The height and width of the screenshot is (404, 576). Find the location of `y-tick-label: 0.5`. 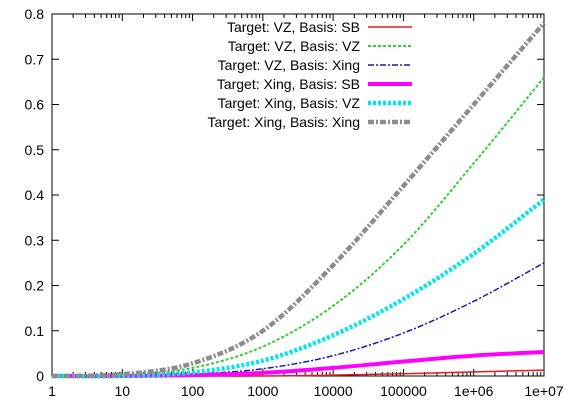

y-tick-label: 0.5 is located at coordinates (35, 150).